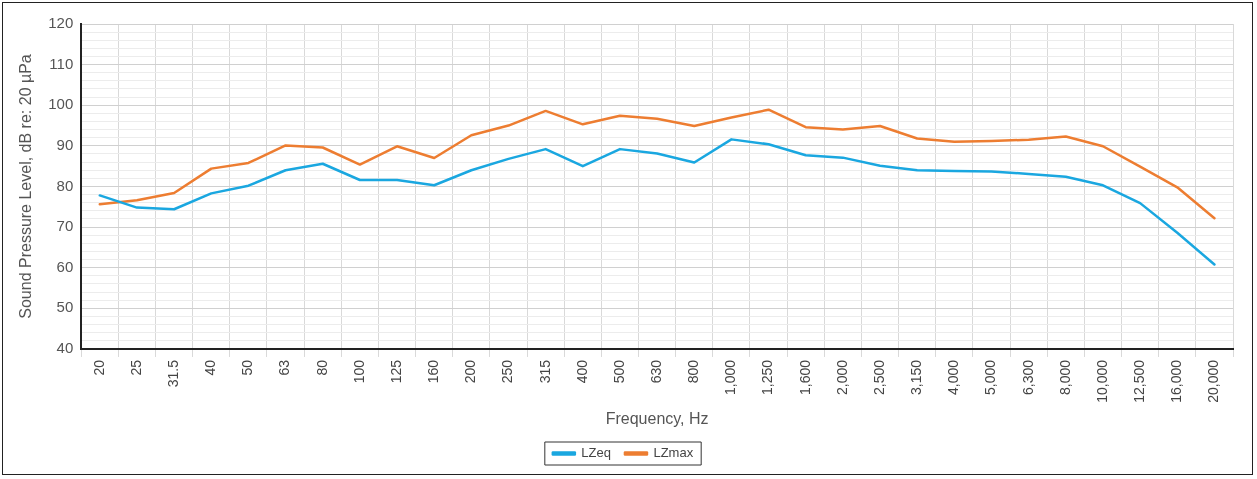 Image resolution: width=1257 pixels, height=479 pixels. I want to click on legend-label: LZeq, so click(596, 453).